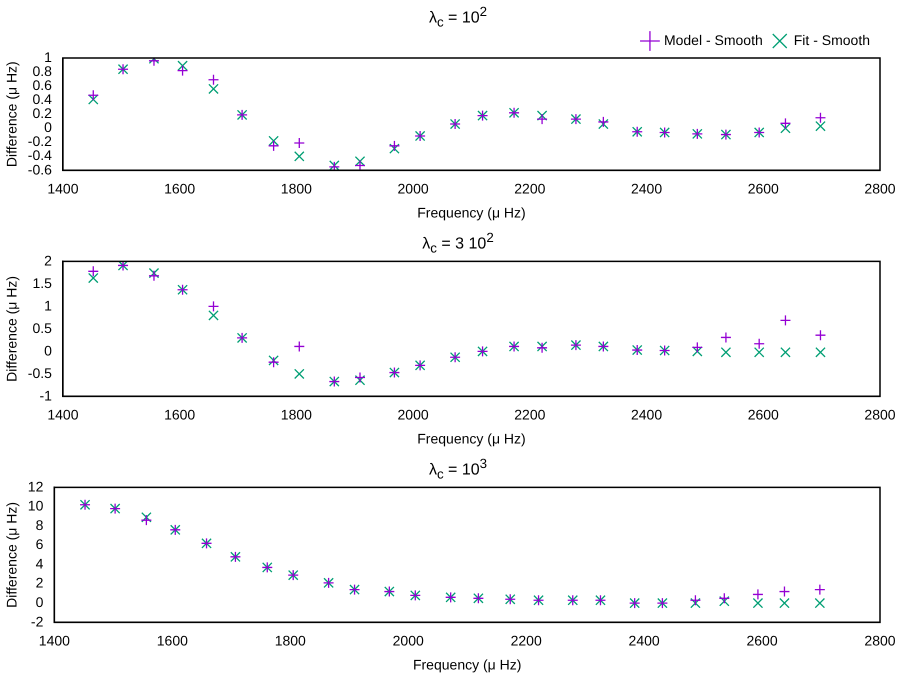 This screenshot has width=916, height=679. Describe the element at coordinates (40, 169) in the screenshot. I see `y-tick-label: -0.6` at that location.